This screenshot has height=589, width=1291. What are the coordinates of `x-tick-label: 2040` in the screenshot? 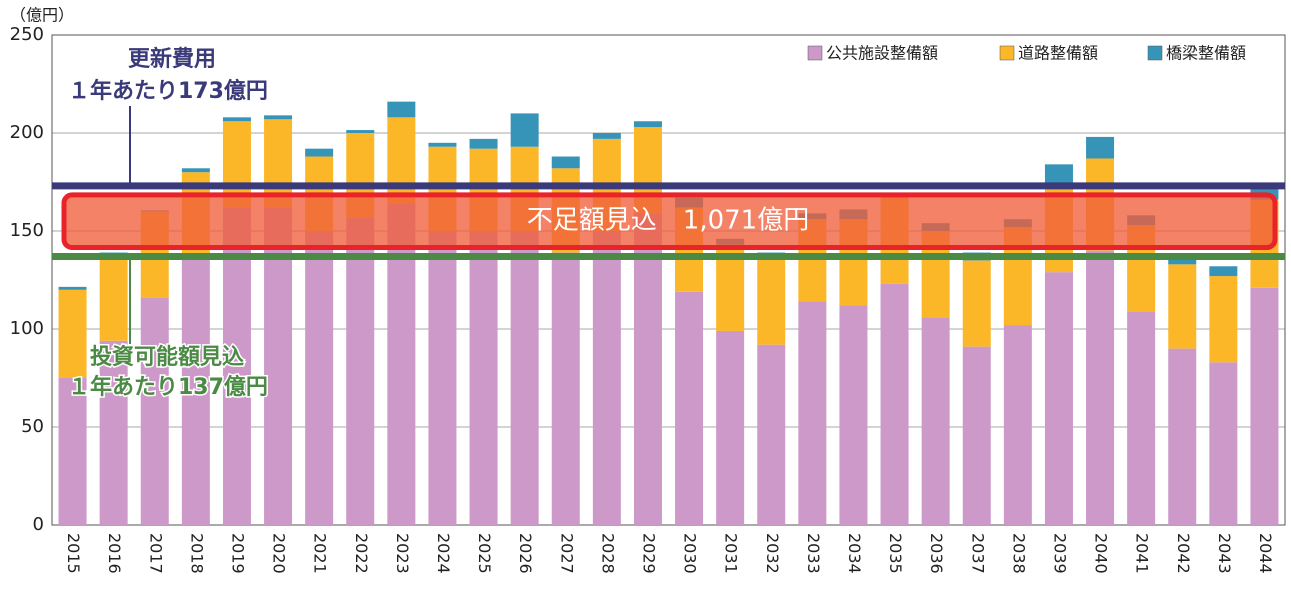 It's located at (1101, 553).